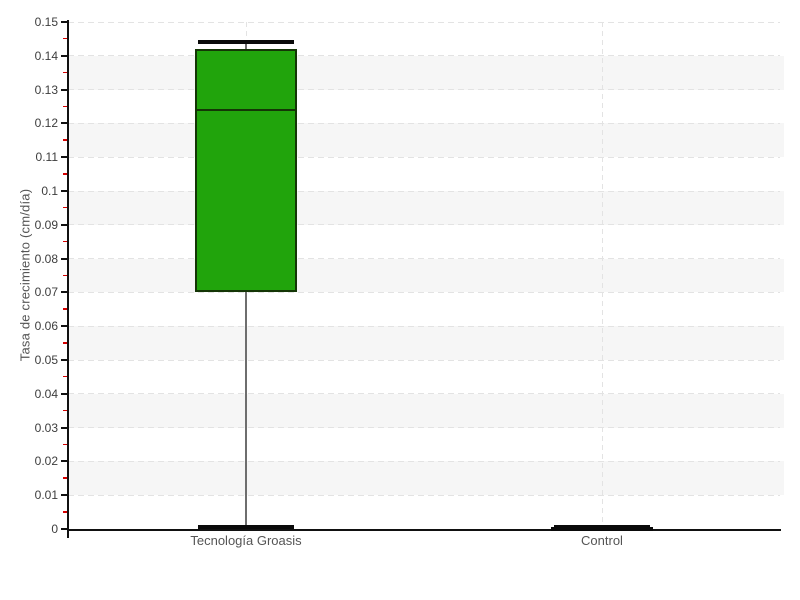 The image size is (800, 600). What do you see at coordinates (46, 55) in the screenshot?
I see `y-tick-label: 0.14` at bounding box center [46, 55].